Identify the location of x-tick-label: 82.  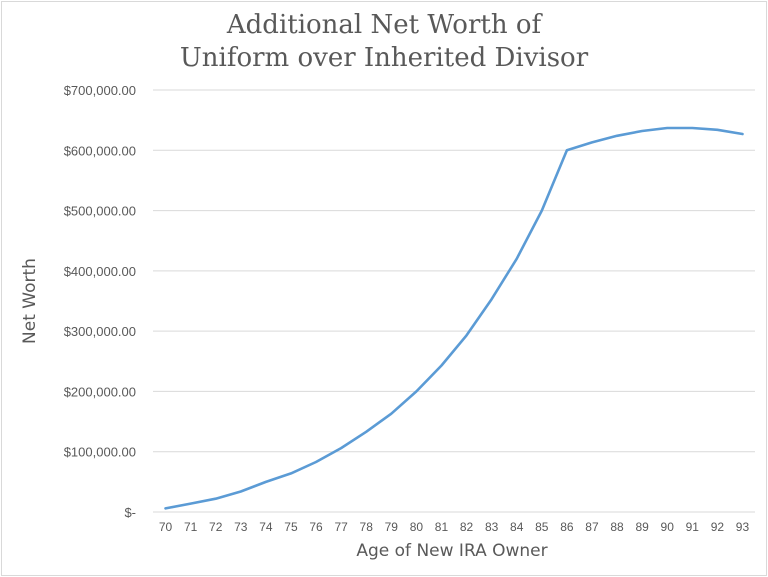
(467, 527).